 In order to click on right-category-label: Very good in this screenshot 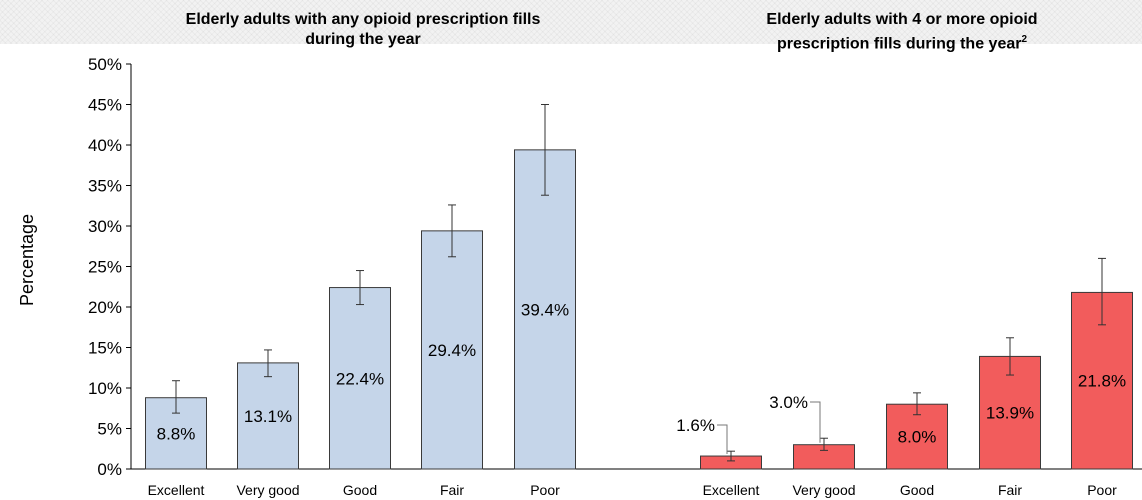, I will do `click(823, 490)`.